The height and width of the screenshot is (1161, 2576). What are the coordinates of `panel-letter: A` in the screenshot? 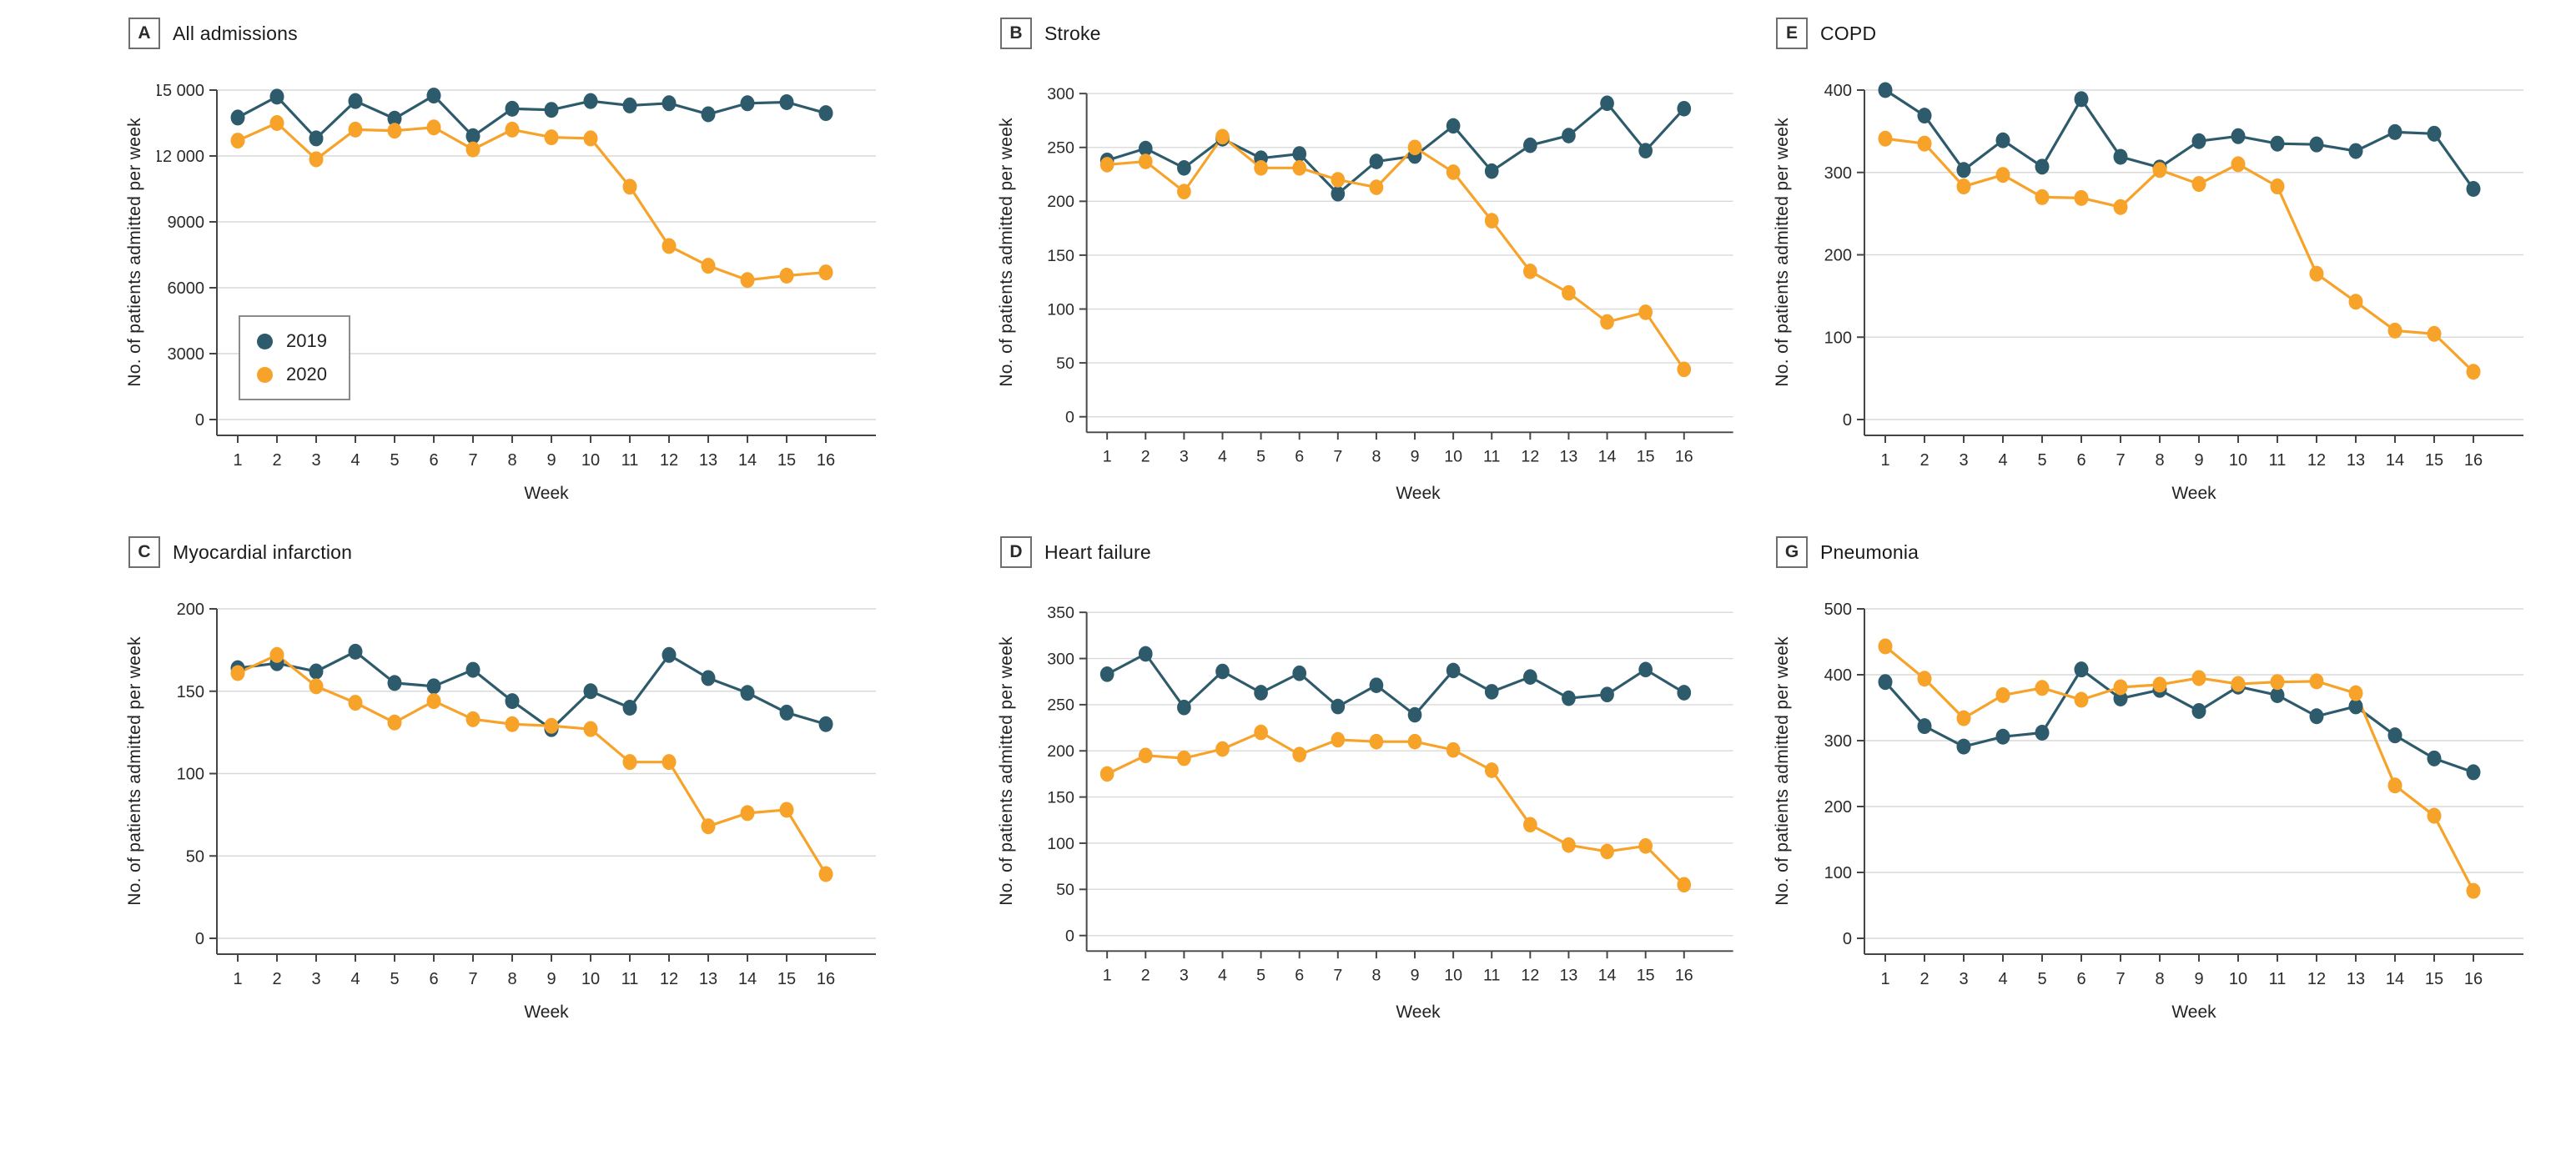 It's located at (144, 33).